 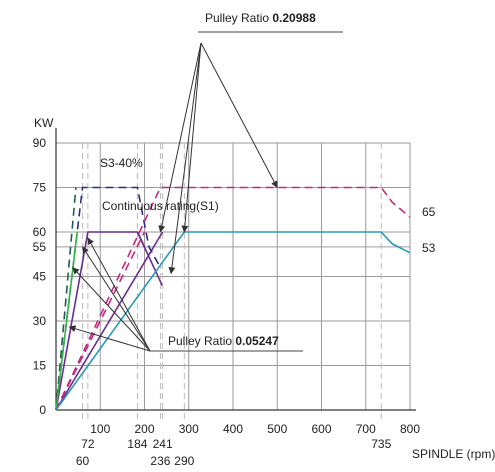 What do you see at coordinates (44, 123) in the screenshot?
I see `y-axis-label: KW` at bounding box center [44, 123].